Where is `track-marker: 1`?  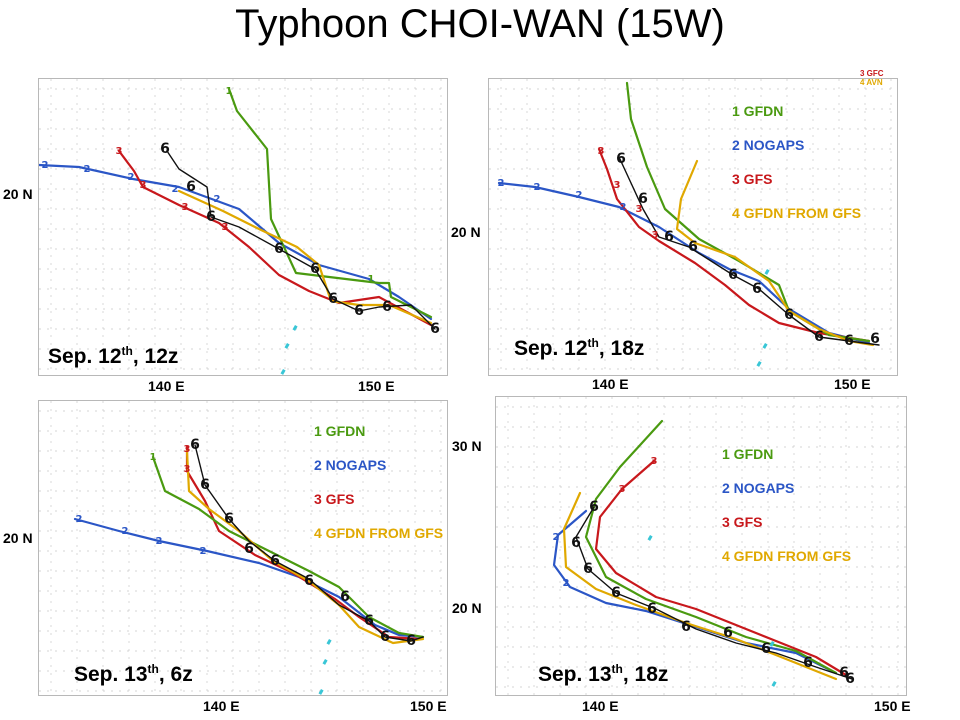
track-marker: 1 is located at coordinates (371, 279).